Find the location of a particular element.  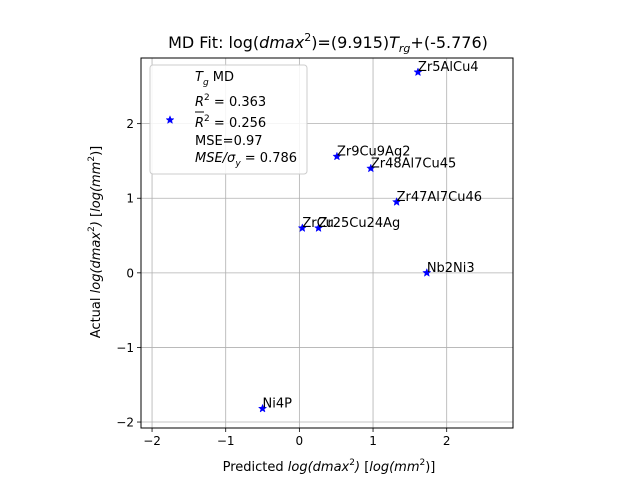

y-tick-label: −2 is located at coordinates (125, 423).